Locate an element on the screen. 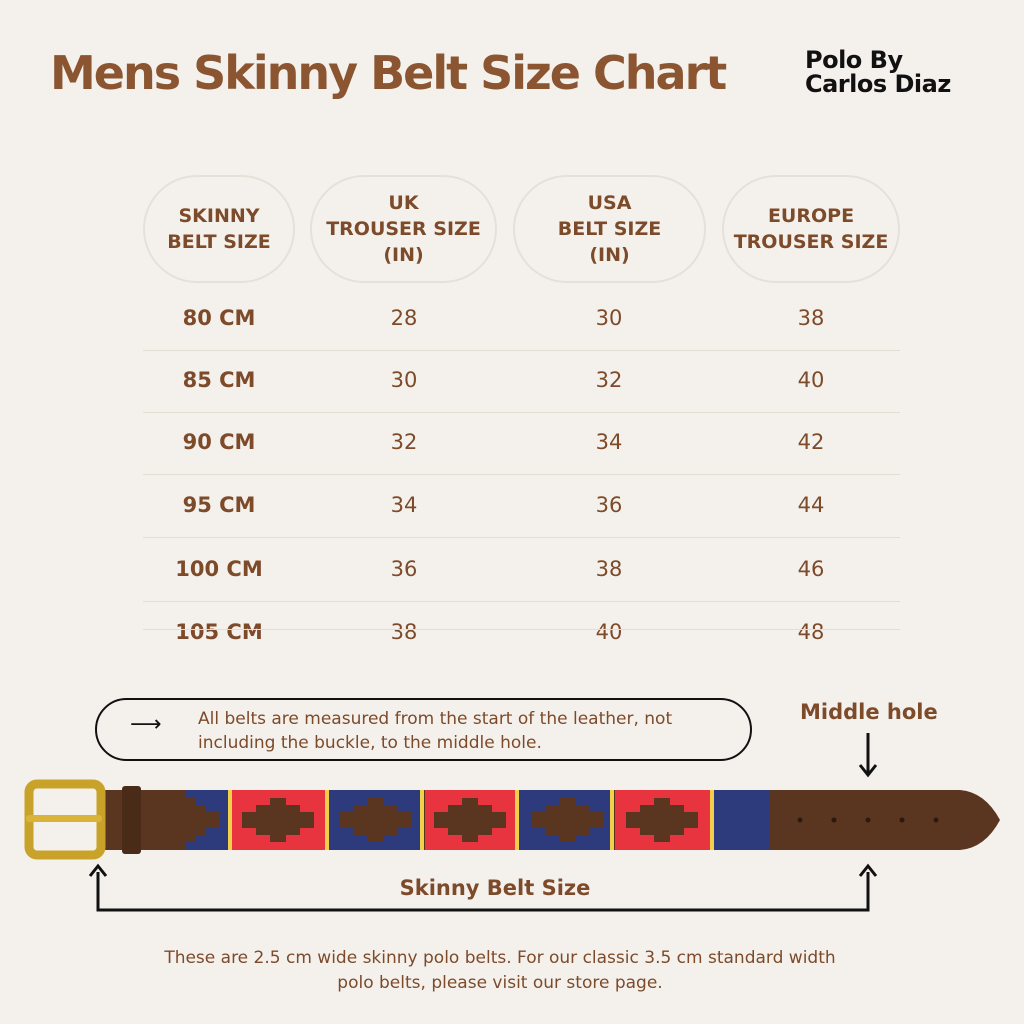 Image resolution: width=1024 pixels, height=1024 pixels. column-header: UK TROUSER SIZE (IN) is located at coordinates (403, 229).